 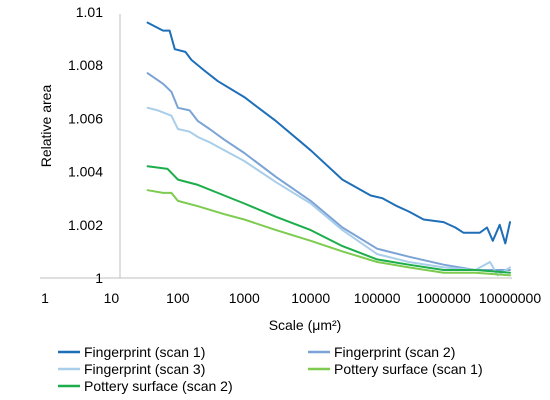 What do you see at coordinates (112, 298) in the screenshot?
I see `x-tick-label: 10` at bounding box center [112, 298].